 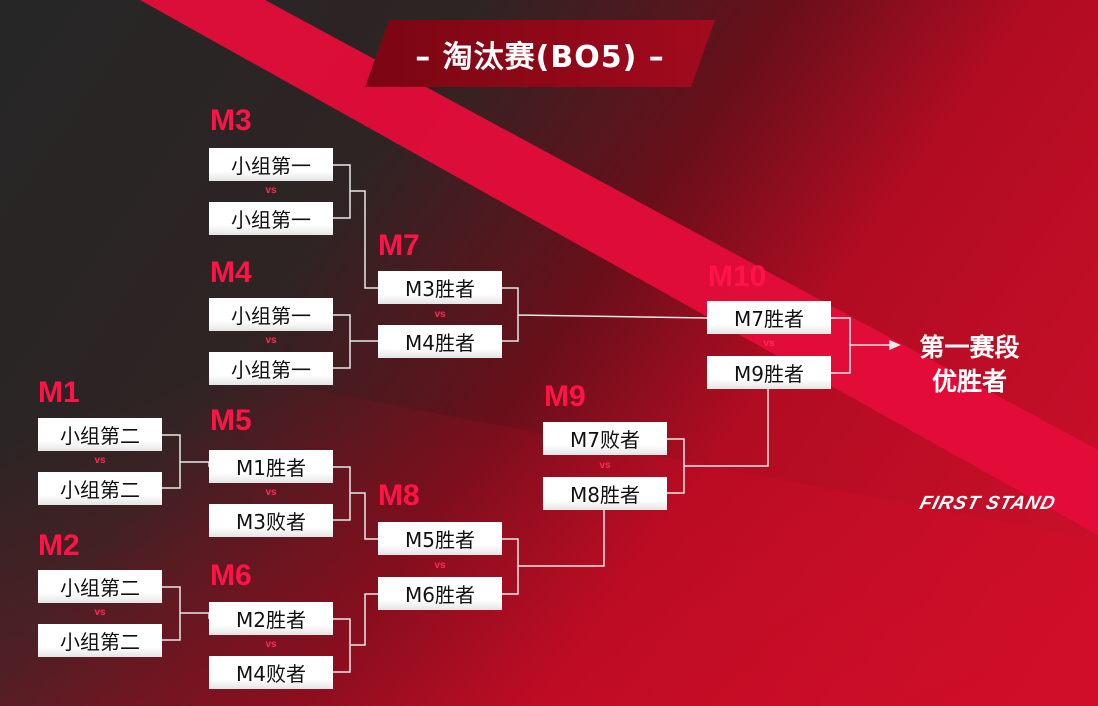 I want to click on team-slot: M4胜者, so click(x=440, y=341).